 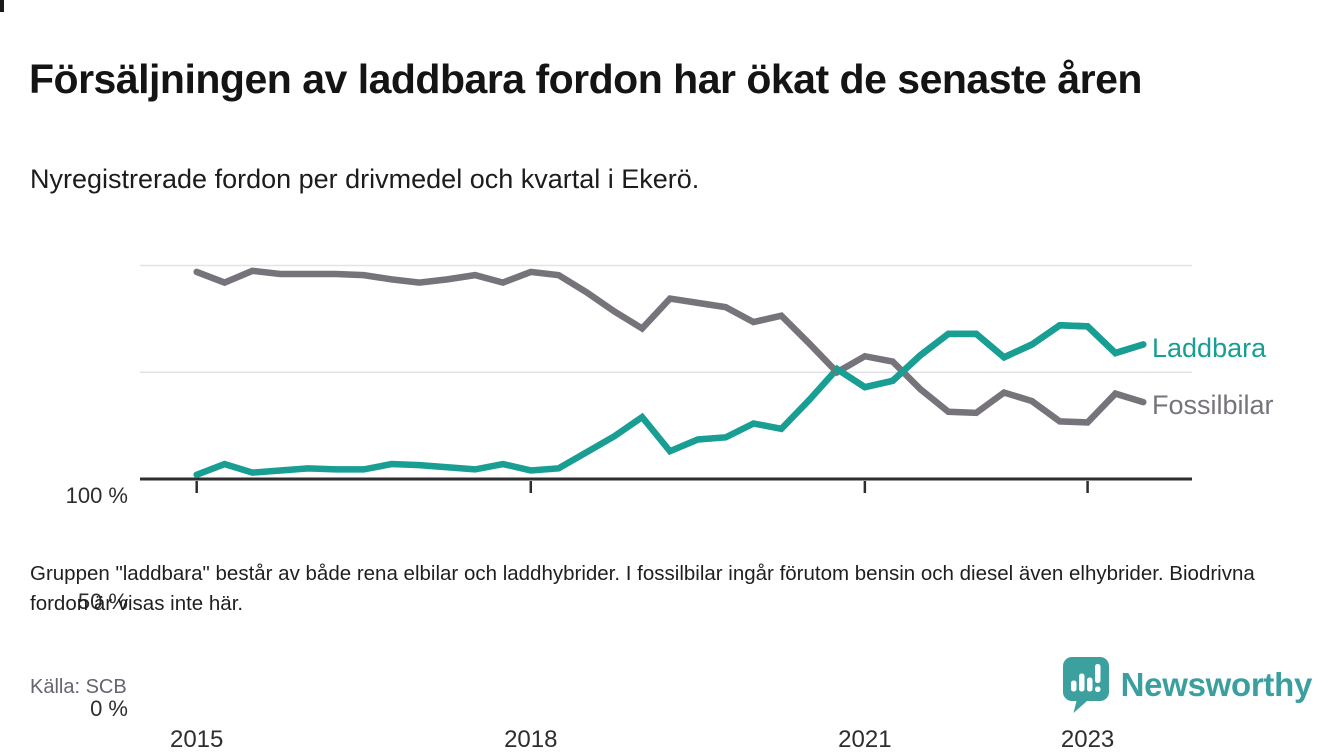 What do you see at coordinates (1213, 405) in the screenshot?
I see `series-label-fossilbilar: Fossilbilar` at bounding box center [1213, 405].